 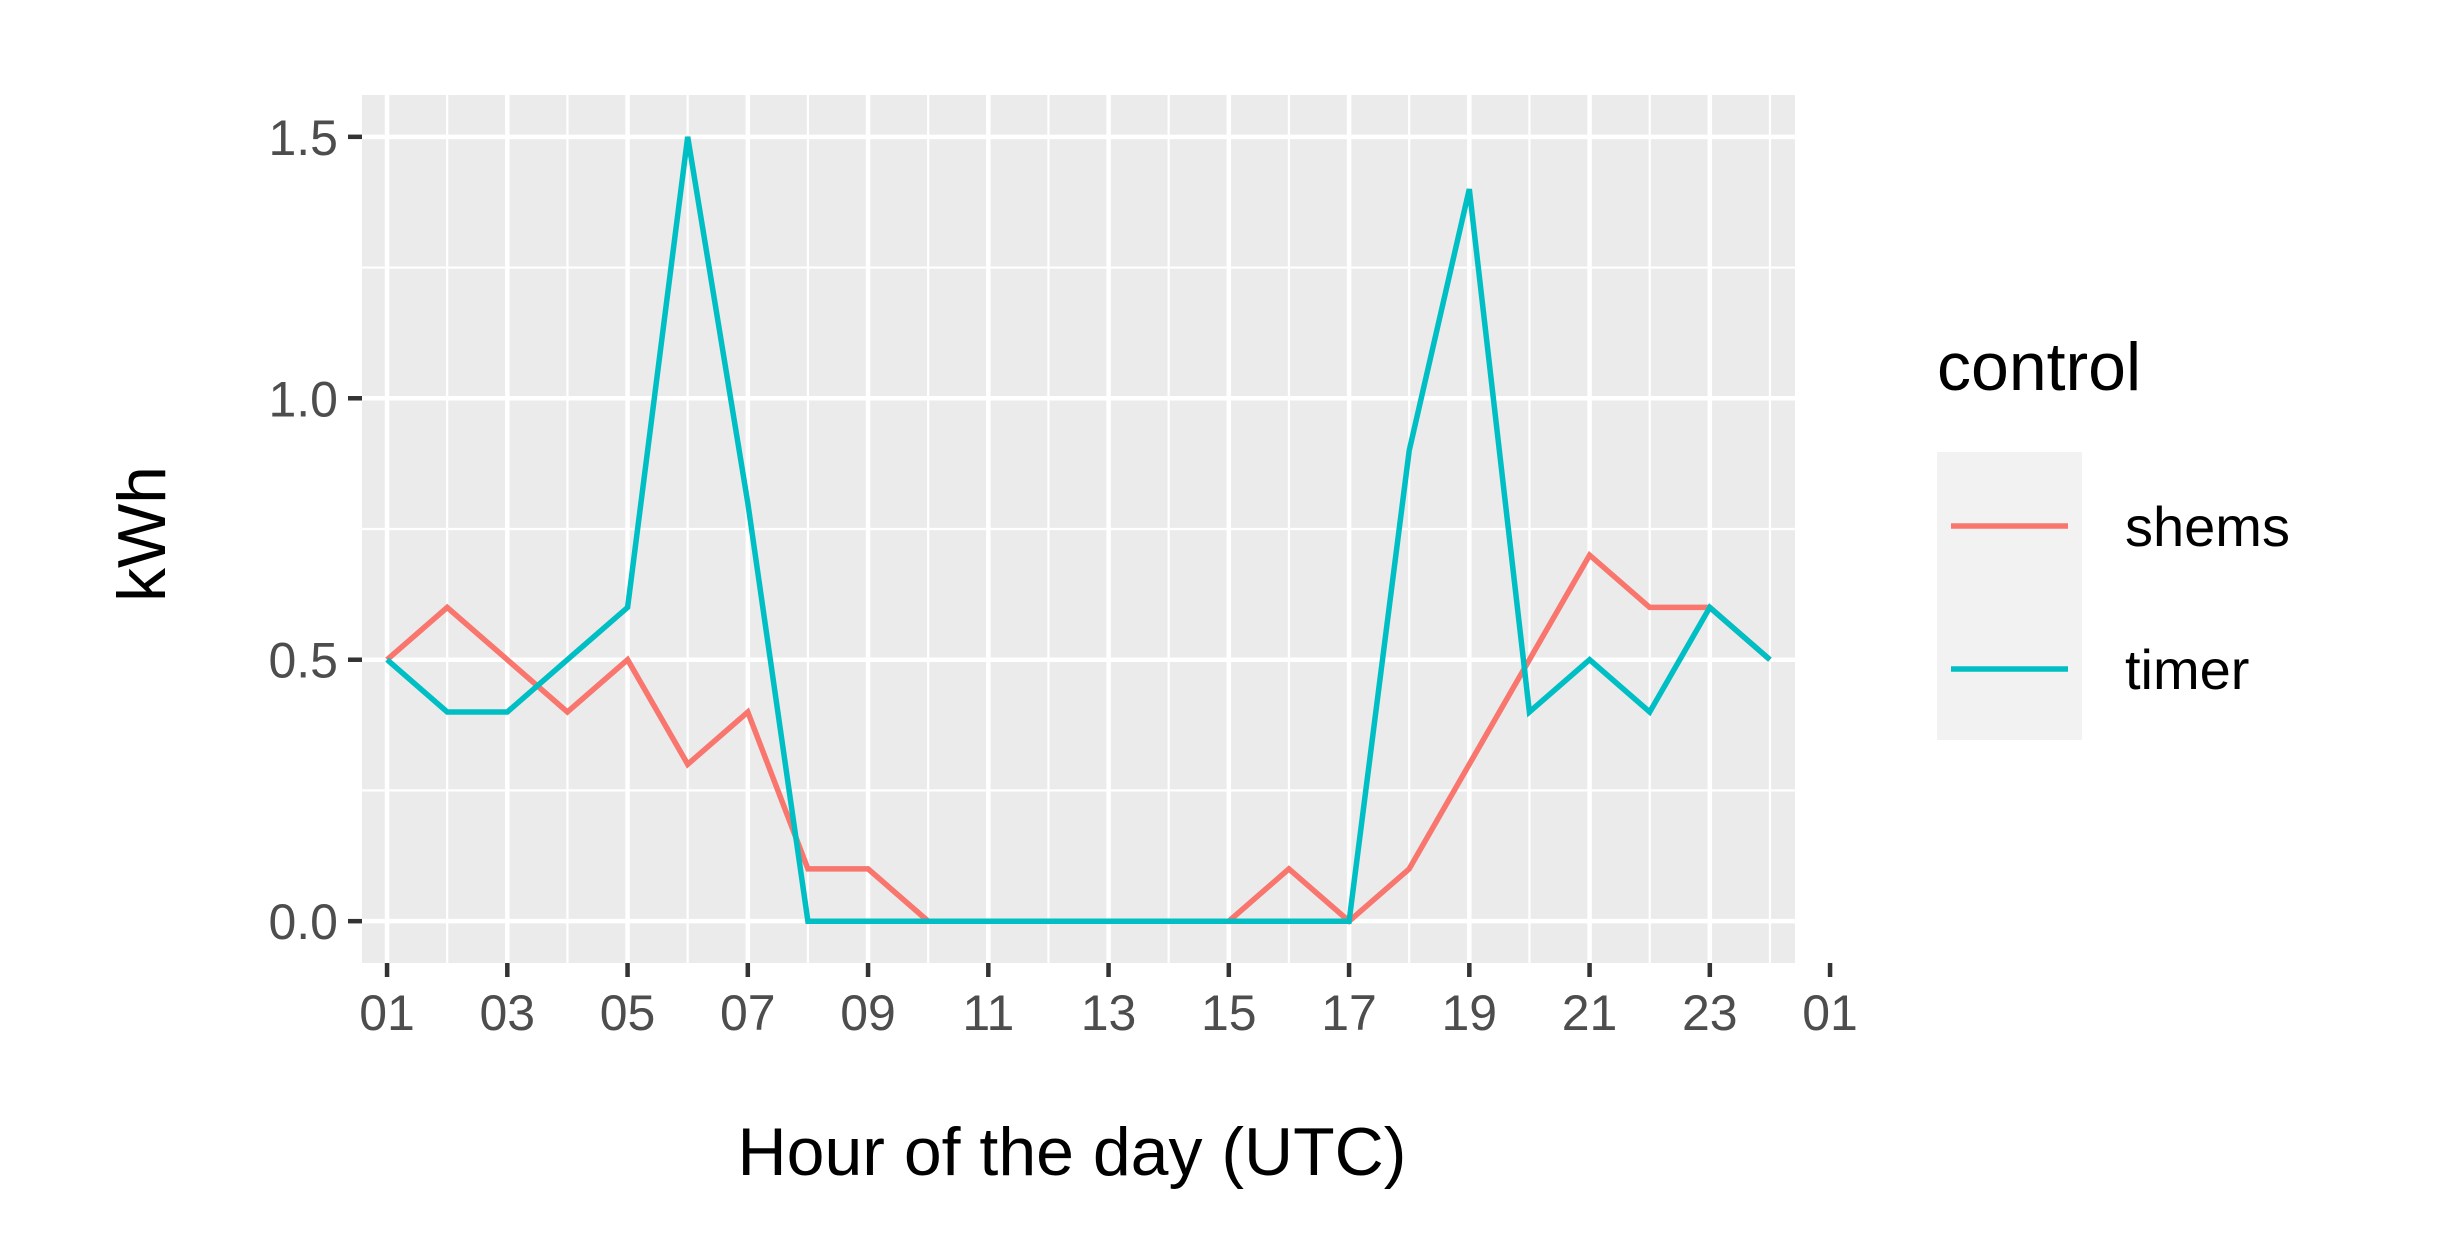 What do you see at coordinates (1590, 1013) in the screenshot?
I see `x-tick-label: 21` at bounding box center [1590, 1013].